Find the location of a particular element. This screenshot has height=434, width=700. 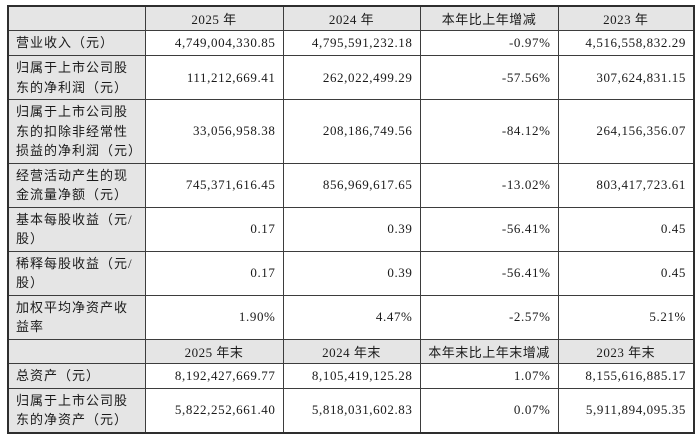

value-cell: -84.12% is located at coordinates (489, 131).